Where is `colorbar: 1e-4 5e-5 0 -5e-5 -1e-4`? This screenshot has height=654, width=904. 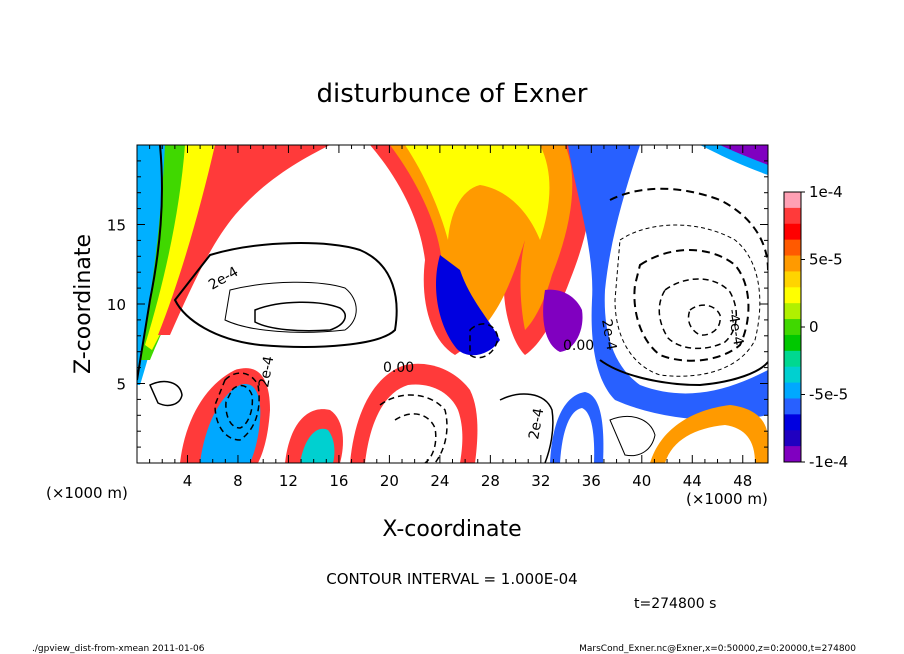 colorbar: 1e-4 5e-5 0 -5e-5 -1e-4 is located at coordinates (815, 327).